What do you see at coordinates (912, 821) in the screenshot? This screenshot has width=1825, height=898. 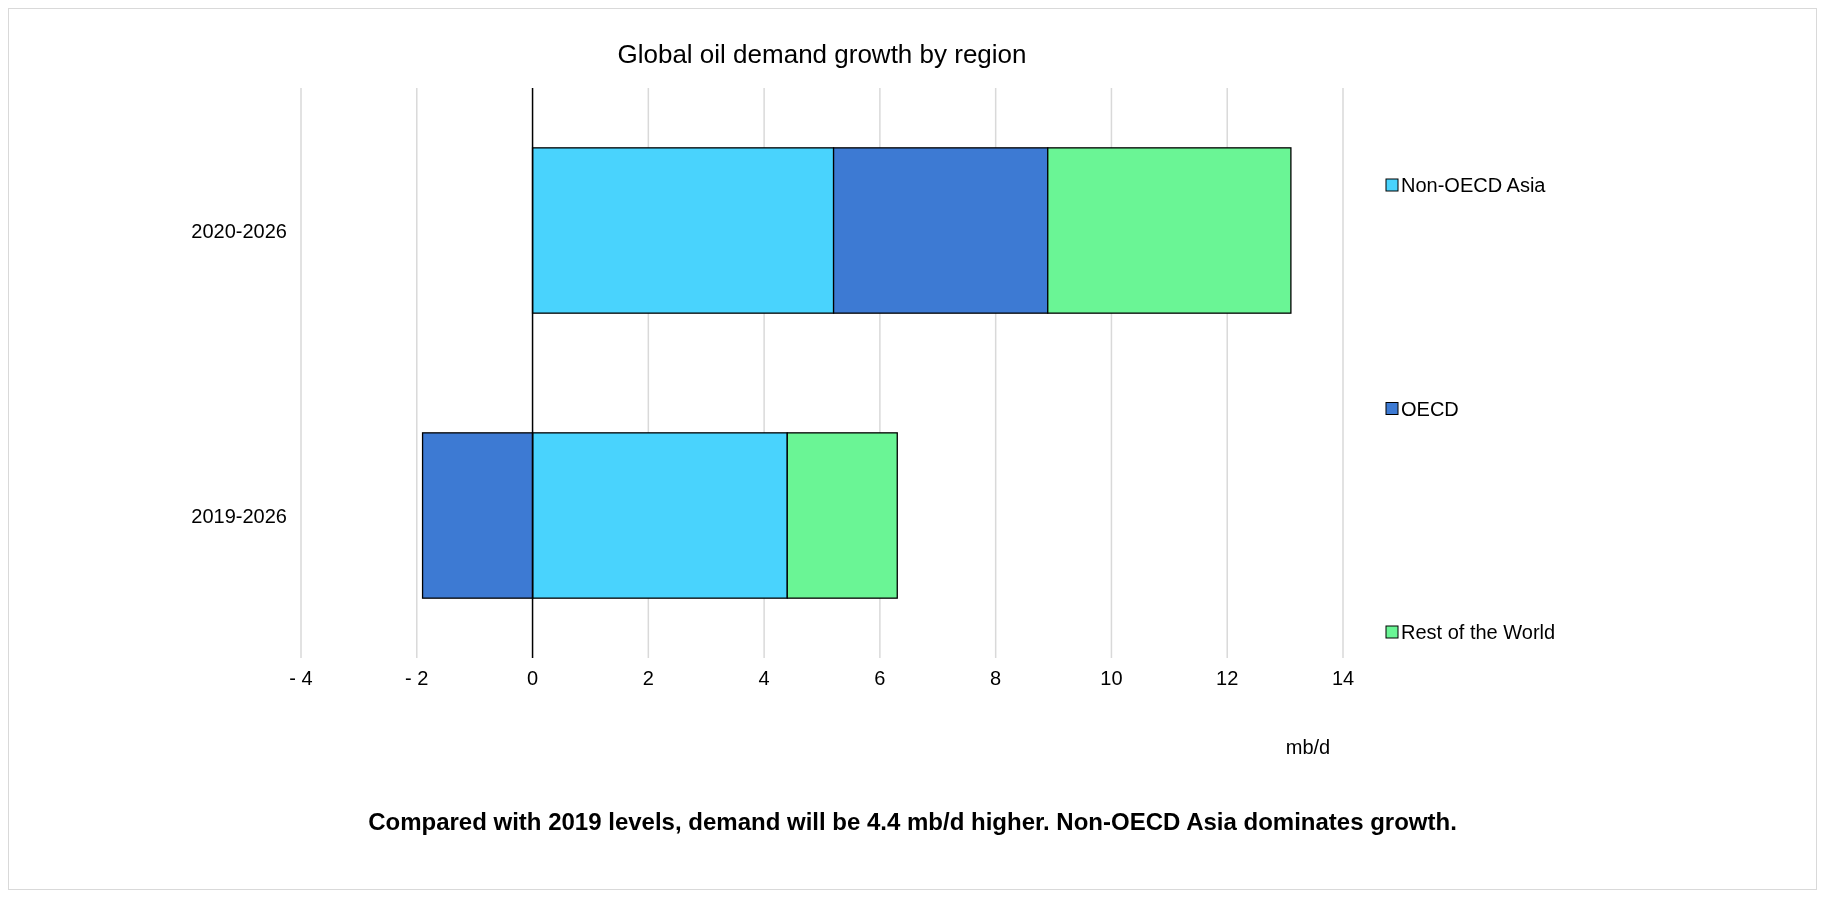 I see `text: Compared with 2019 levels, demand will be 4.4 mb/d higher. Non-OECD Asia dominates growth.` at bounding box center [912, 821].